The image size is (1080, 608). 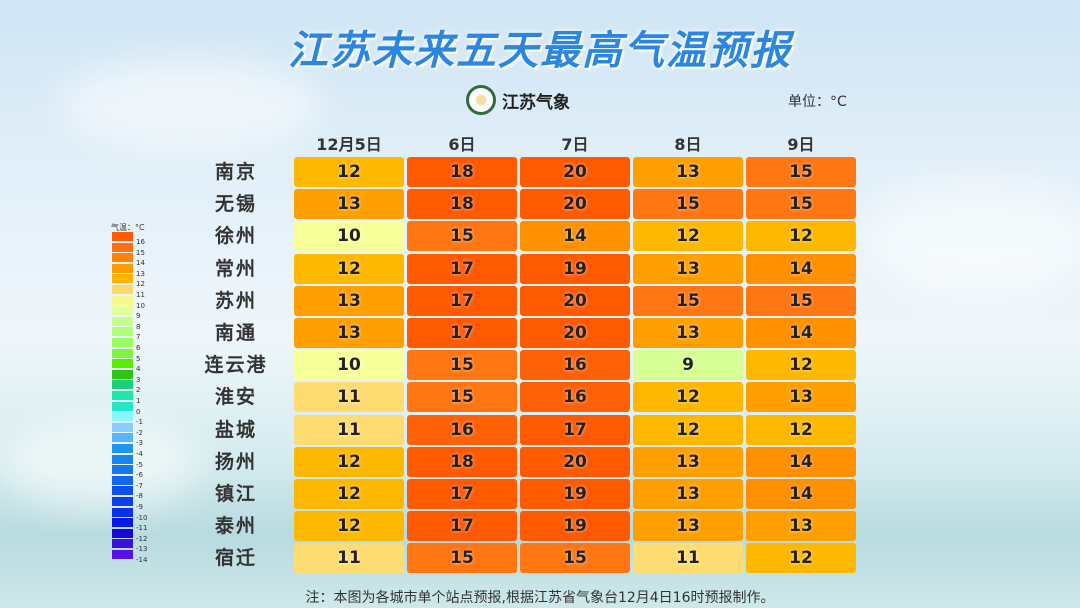 I want to click on legend-label: 10, so click(x=140, y=305).